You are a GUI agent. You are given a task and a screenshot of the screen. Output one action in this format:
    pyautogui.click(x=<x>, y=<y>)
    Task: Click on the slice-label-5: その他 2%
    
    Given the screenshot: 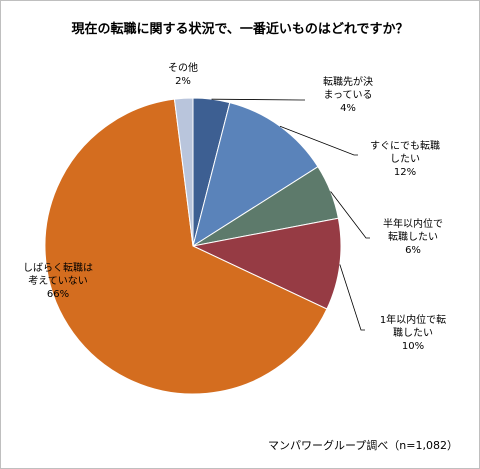 What is the action you would take?
    pyautogui.click(x=183, y=75)
    